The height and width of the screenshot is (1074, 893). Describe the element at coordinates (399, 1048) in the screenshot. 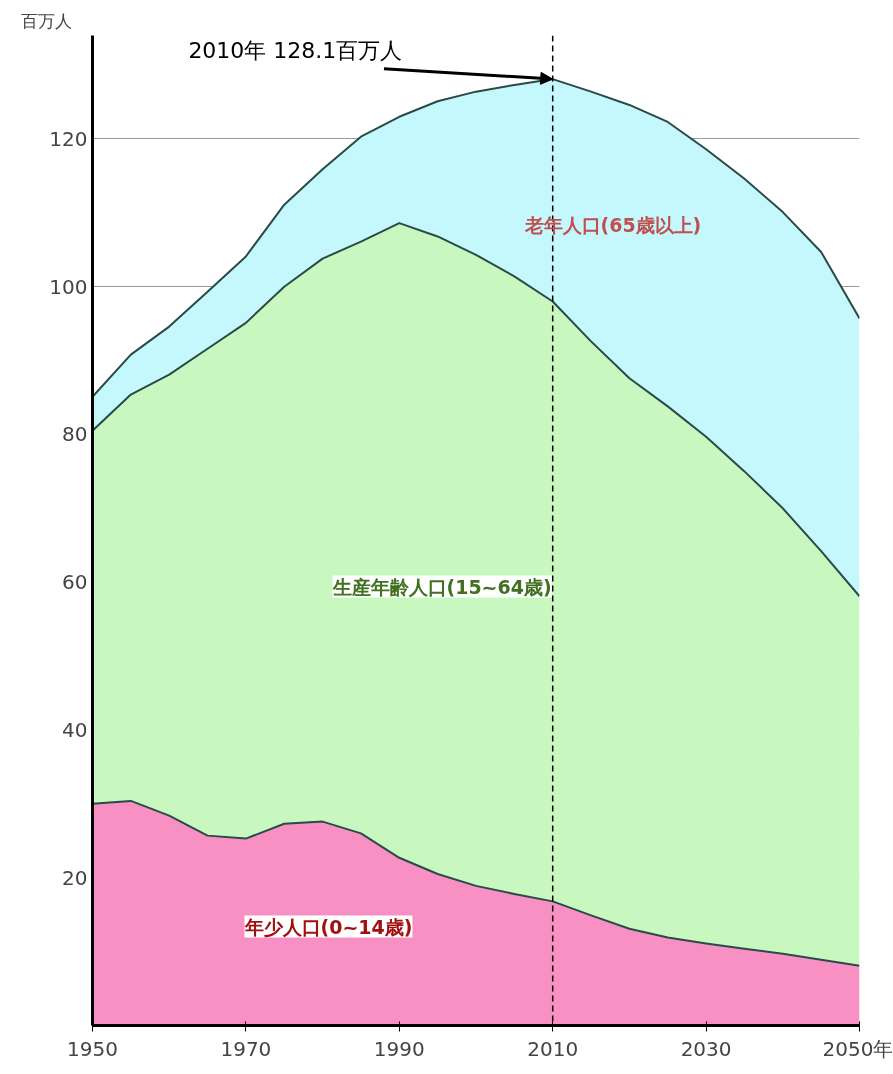

I see `x-tick-label: 1990` at that location.